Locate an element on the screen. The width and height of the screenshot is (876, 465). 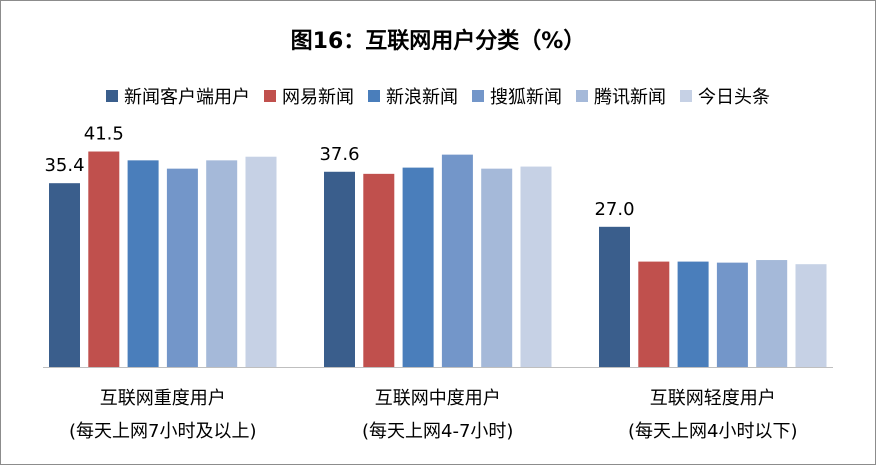
category-label: 互联网中度用户 is located at coordinates (438, 398).